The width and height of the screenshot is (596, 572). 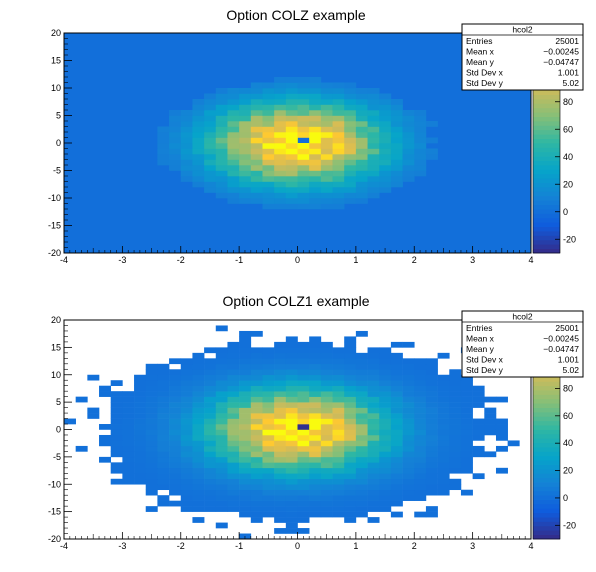 I want to click on x-tick-label: -1, so click(x=239, y=260).